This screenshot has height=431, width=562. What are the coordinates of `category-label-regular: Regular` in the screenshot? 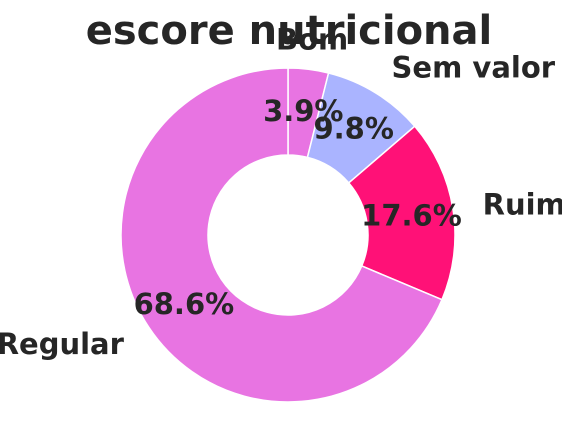 It's located at (62, 344).